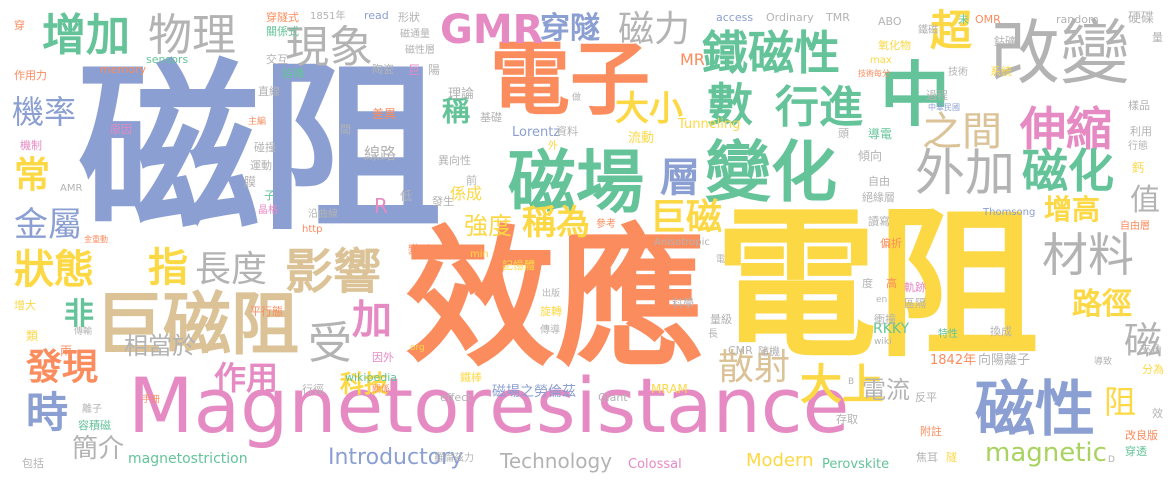  What do you see at coordinates (927, 457) in the screenshot?
I see `word-jiaoer: 焦耳` at bounding box center [927, 457].